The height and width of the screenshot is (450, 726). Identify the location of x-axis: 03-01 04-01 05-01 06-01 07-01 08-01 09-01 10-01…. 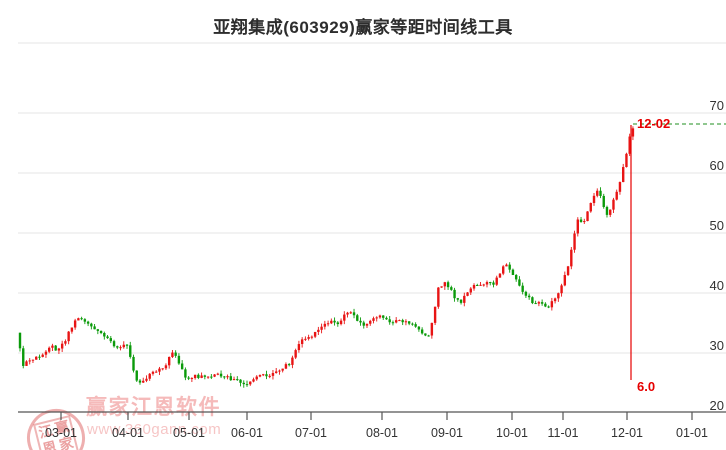
(372, 425).